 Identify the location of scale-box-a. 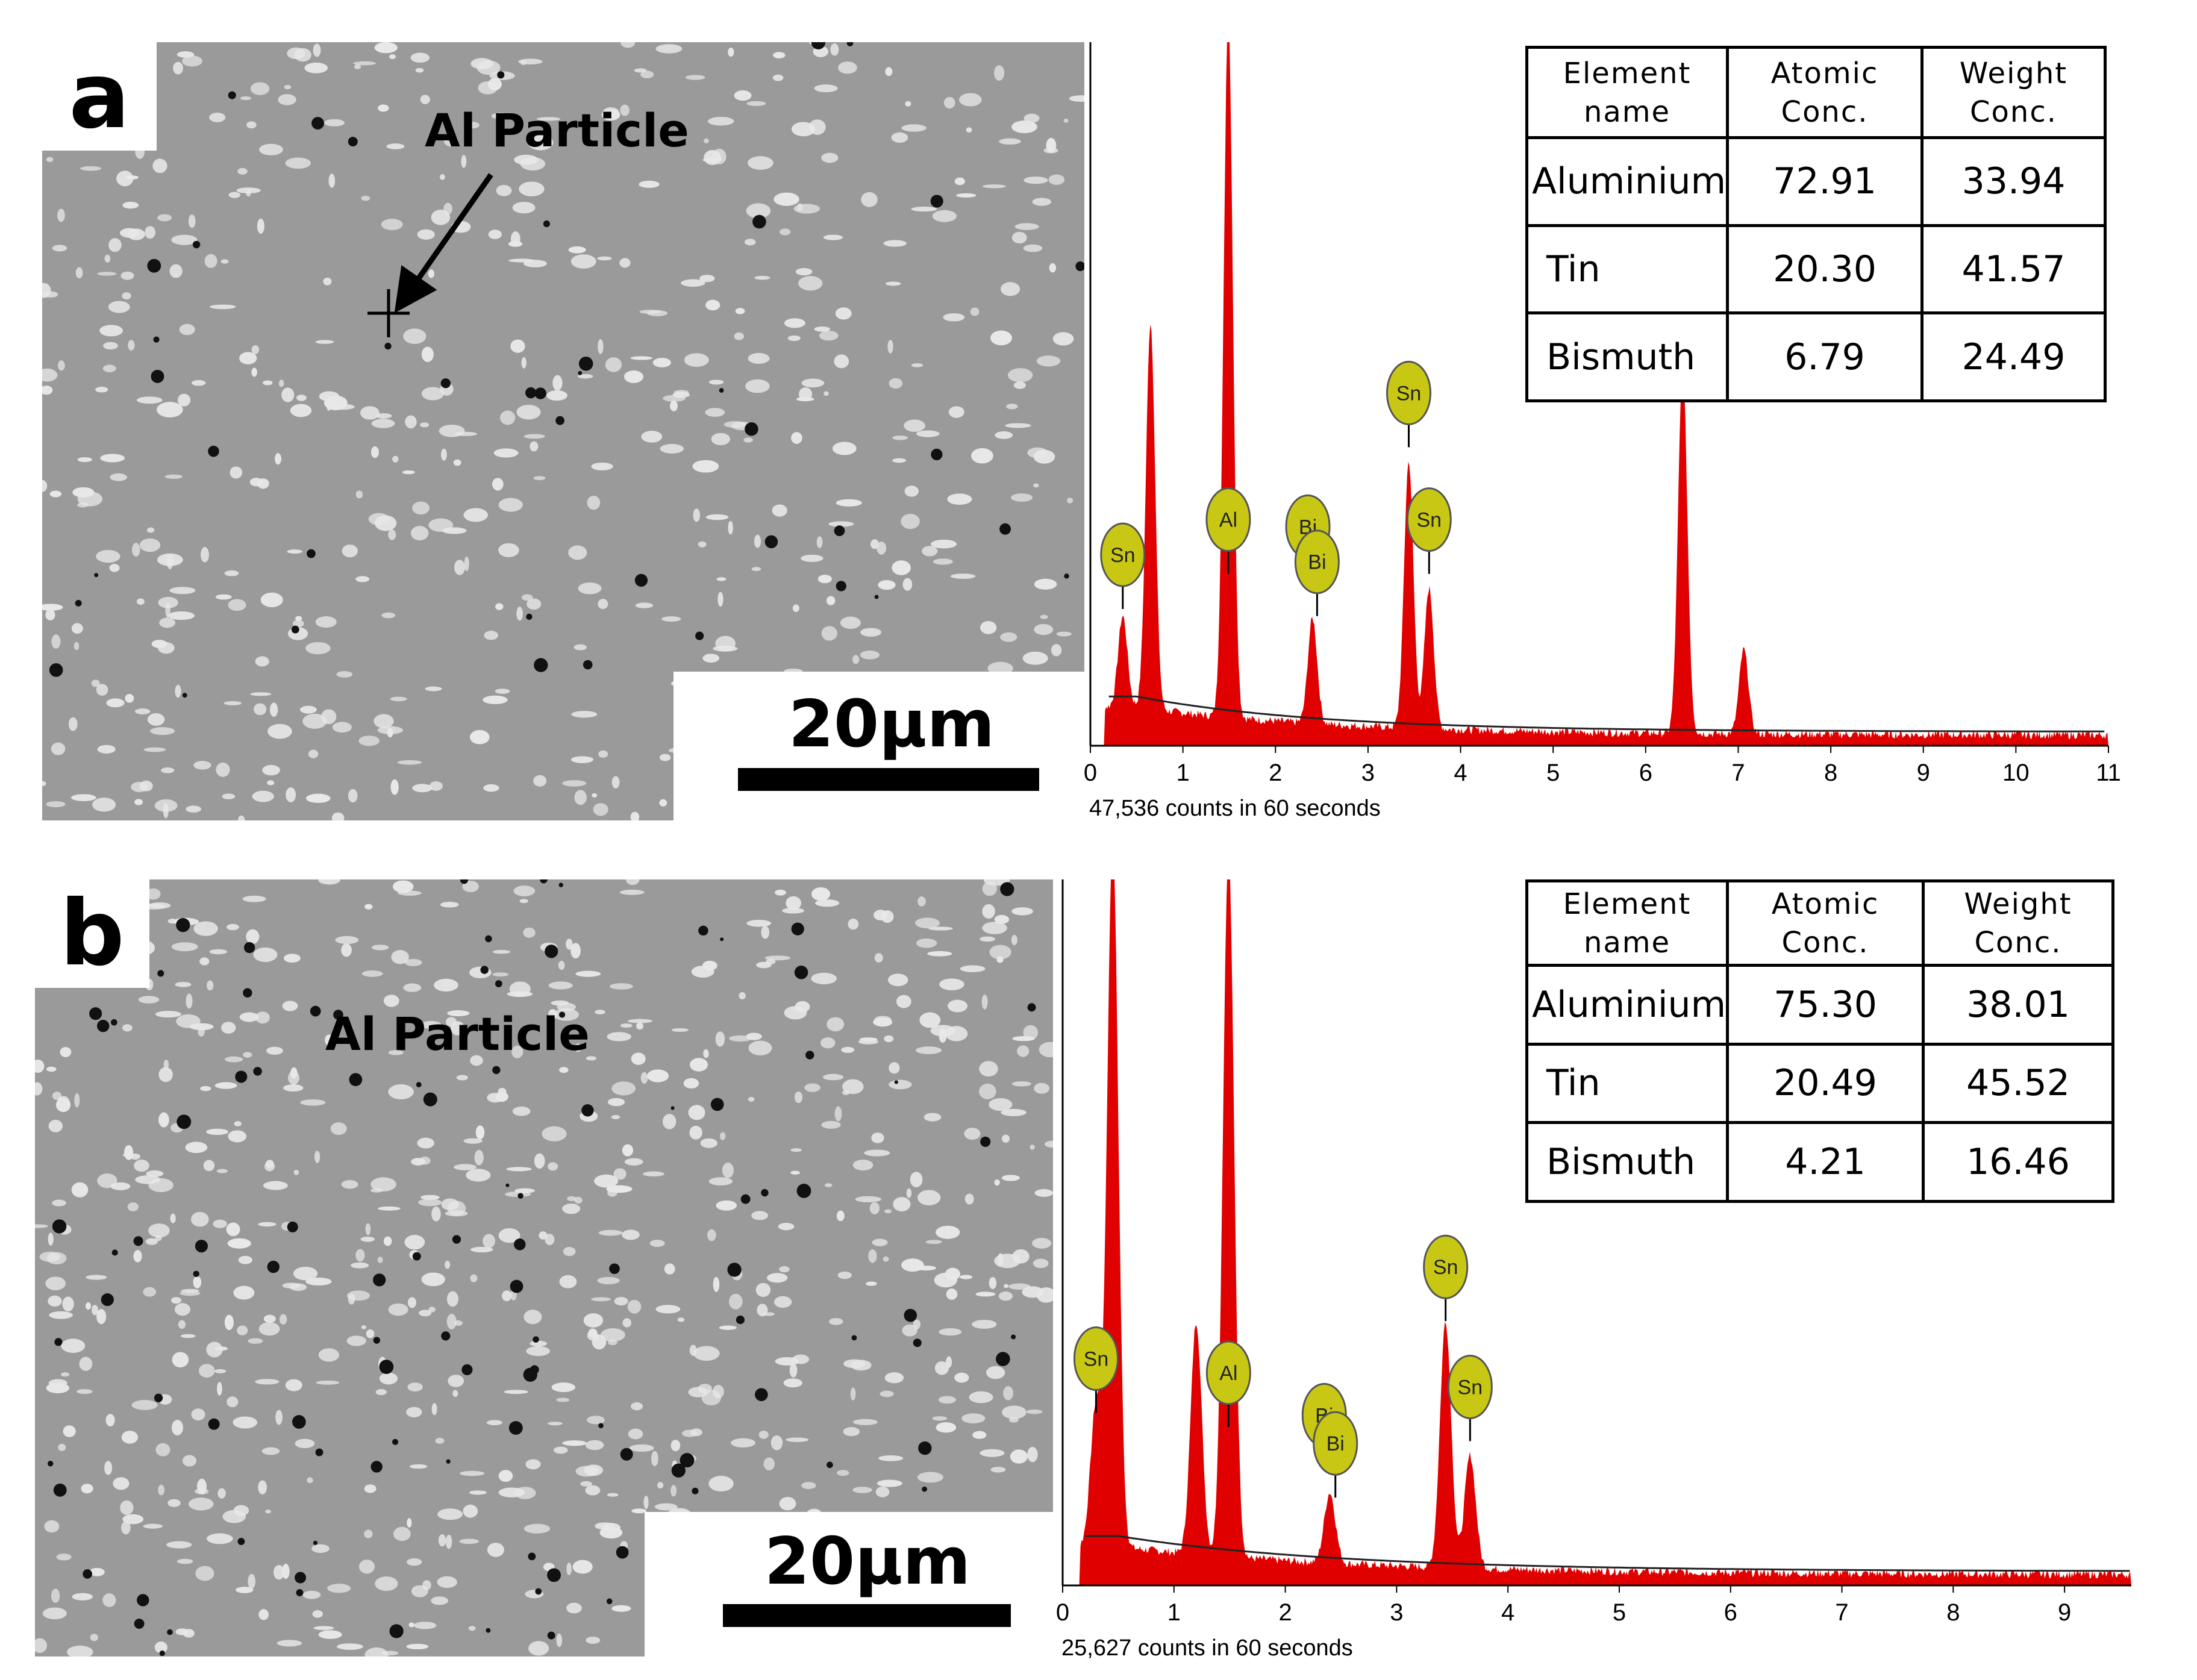
(878, 746).